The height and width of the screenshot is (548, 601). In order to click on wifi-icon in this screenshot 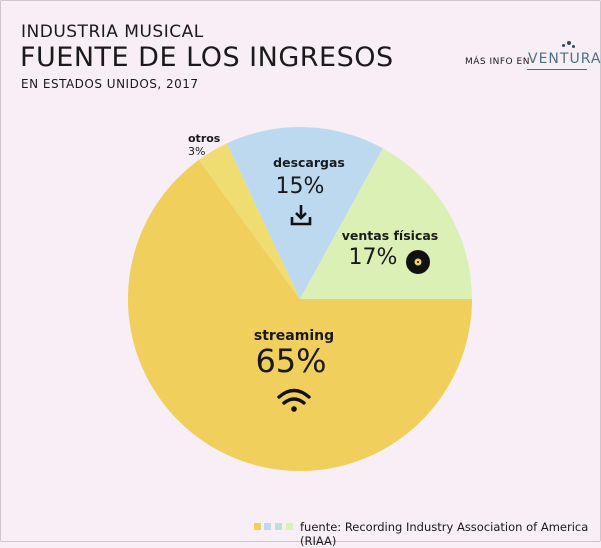, I will do `click(294, 400)`.